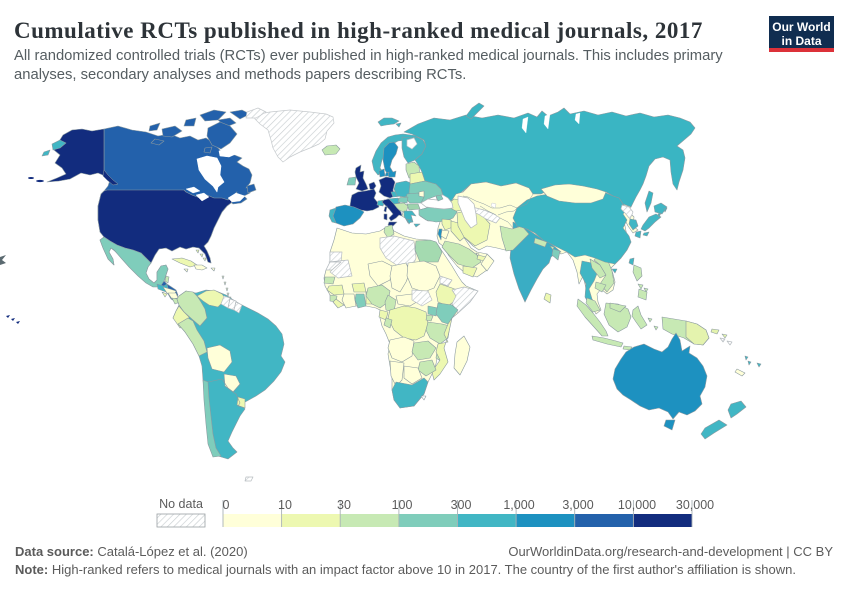 This screenshot has width=850, height=600. Describe the element at coordinates (402, 505) in the screenshot. I see `svg-text: 100` at that location.